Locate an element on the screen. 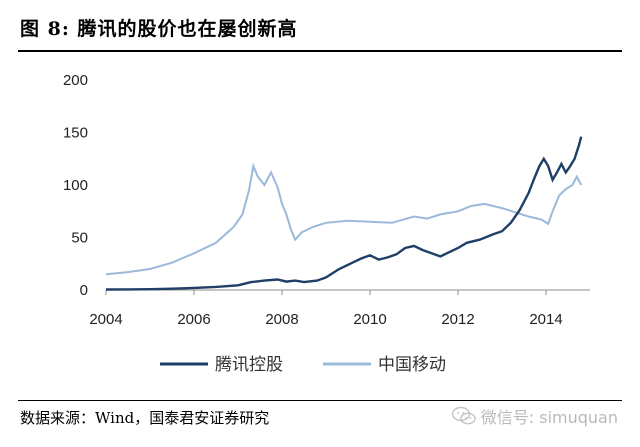 This screenshot has height=447, width=640. legend: 腾讯控股 中国移动 is located at coordinates (303, 365).